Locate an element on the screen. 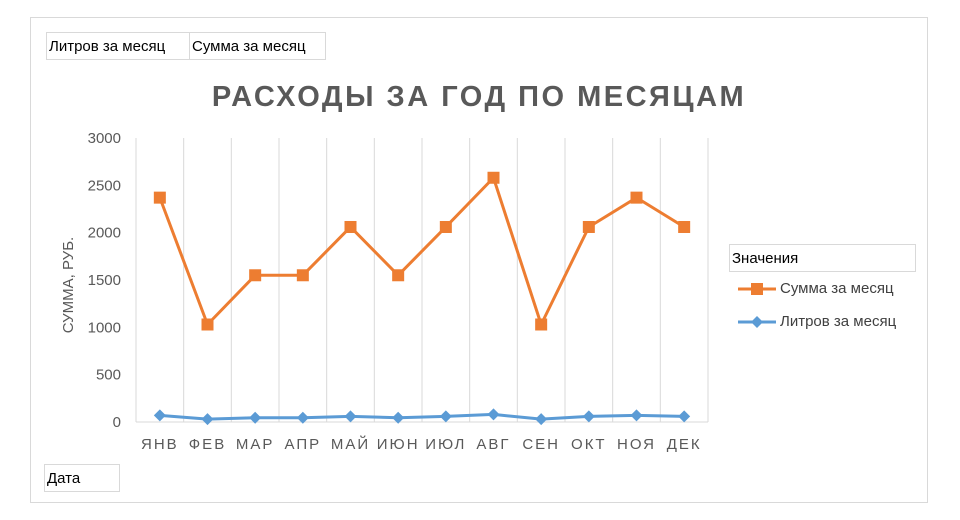  y-tick-label: 3000 is located at coordinates (104, 138).